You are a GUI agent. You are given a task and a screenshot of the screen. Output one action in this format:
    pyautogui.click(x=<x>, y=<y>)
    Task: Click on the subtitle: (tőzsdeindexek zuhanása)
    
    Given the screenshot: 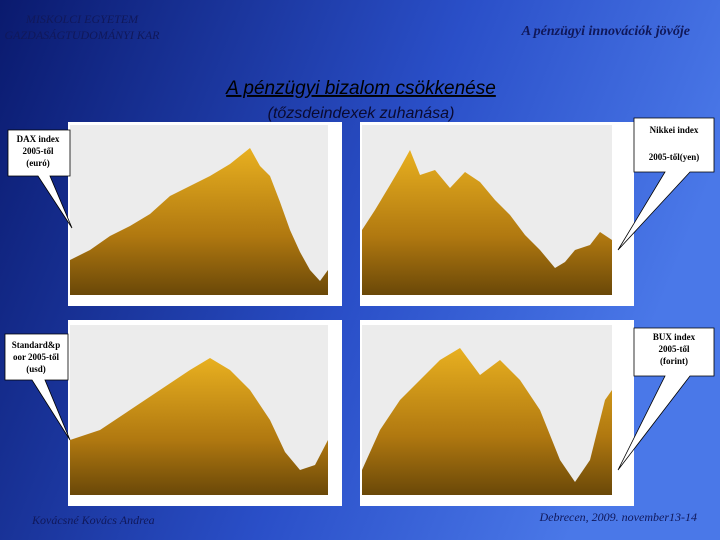 What is the action you would take?
    pyautogui.click(x=361, y=113)
    